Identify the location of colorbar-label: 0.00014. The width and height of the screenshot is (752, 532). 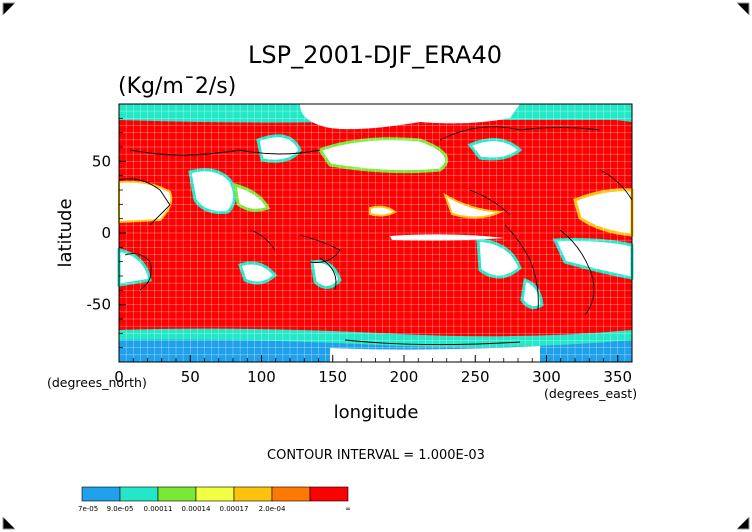
(196, 509).